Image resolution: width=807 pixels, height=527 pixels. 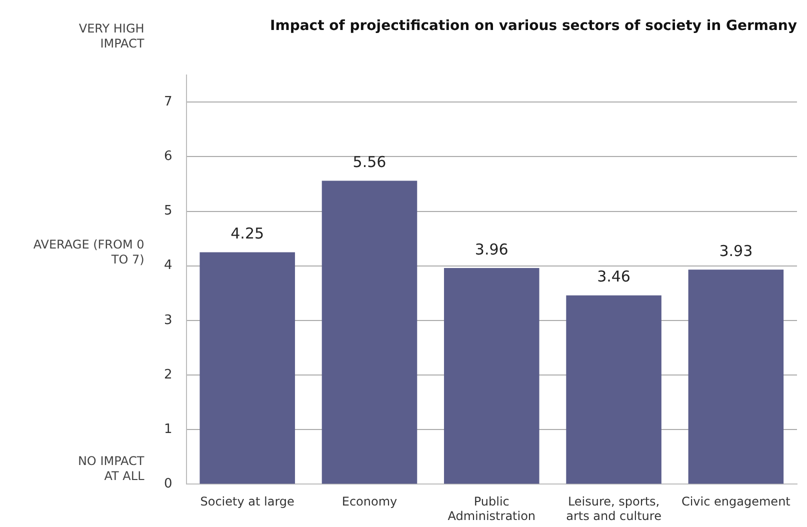 What do you see at coordinates (168, 484) in the screenshot?
I see `y-tick-label: 0` at bounding box center [168, 484].